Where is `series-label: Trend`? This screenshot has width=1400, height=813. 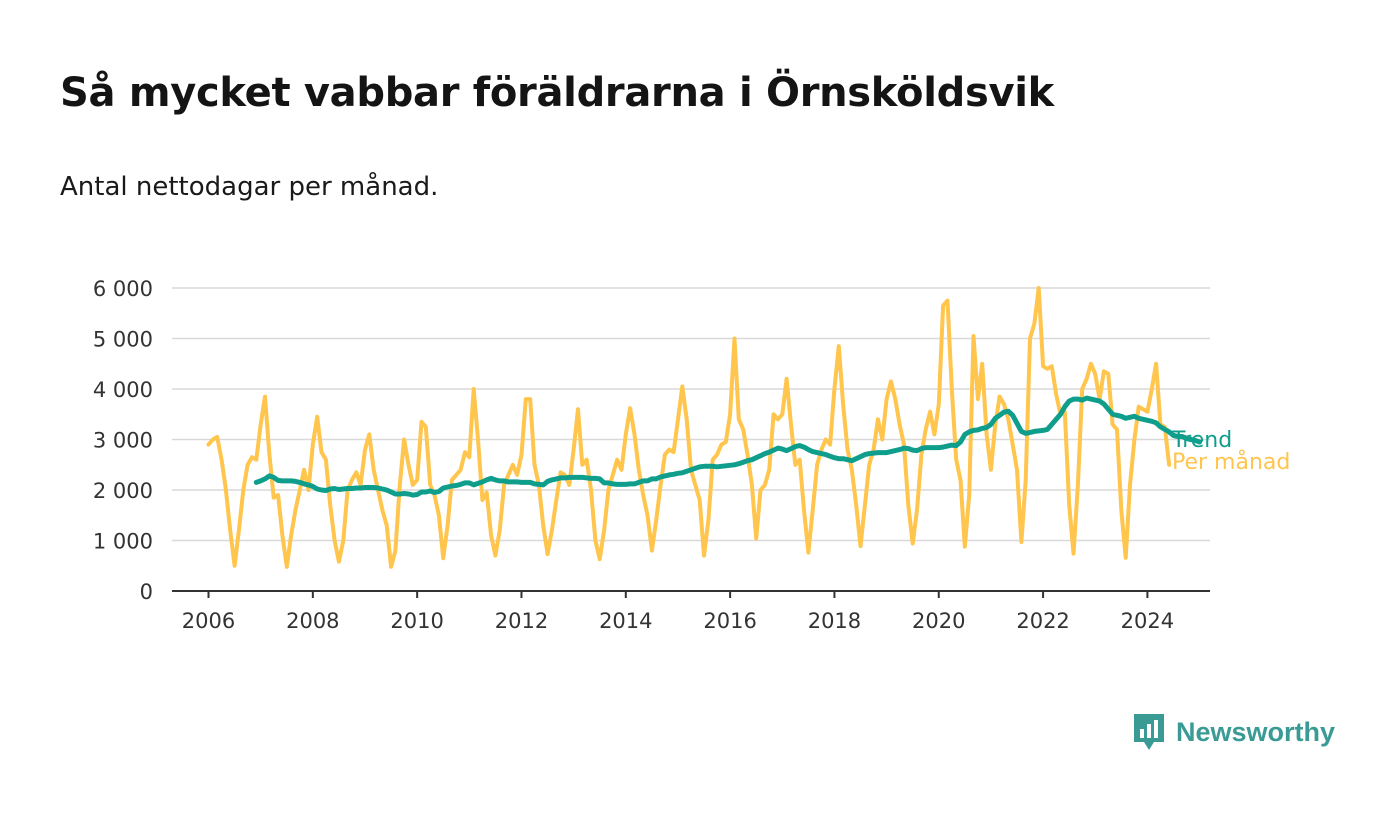
series-label: Trend is located at coordinates (1201, 440).